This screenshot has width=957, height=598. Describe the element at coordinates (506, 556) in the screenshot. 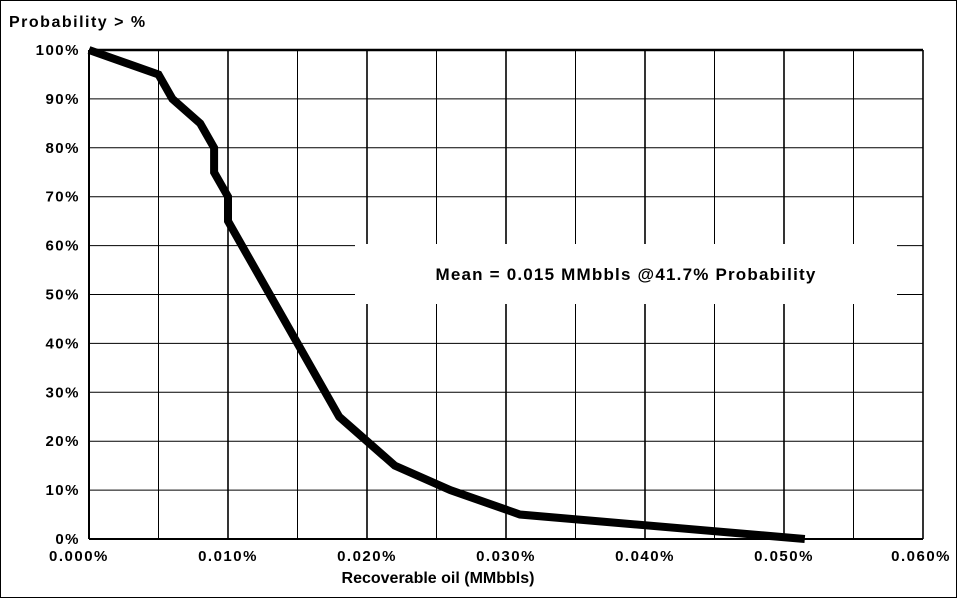

I see `x-tick-label: 0.030%` at that location.